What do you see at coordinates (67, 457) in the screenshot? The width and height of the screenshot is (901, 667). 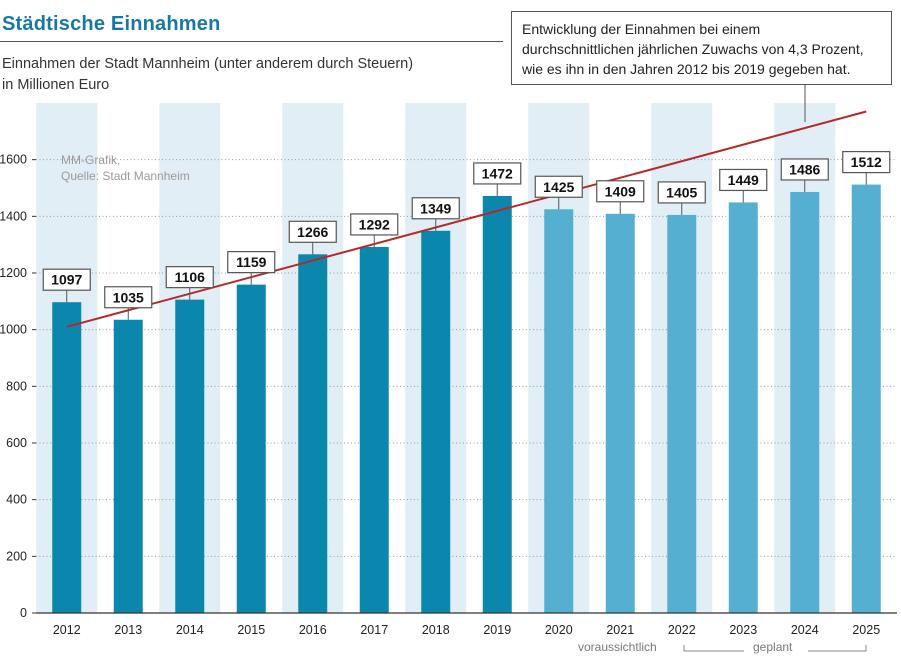 I see `bar-2012` at bounding box center [67, 457].